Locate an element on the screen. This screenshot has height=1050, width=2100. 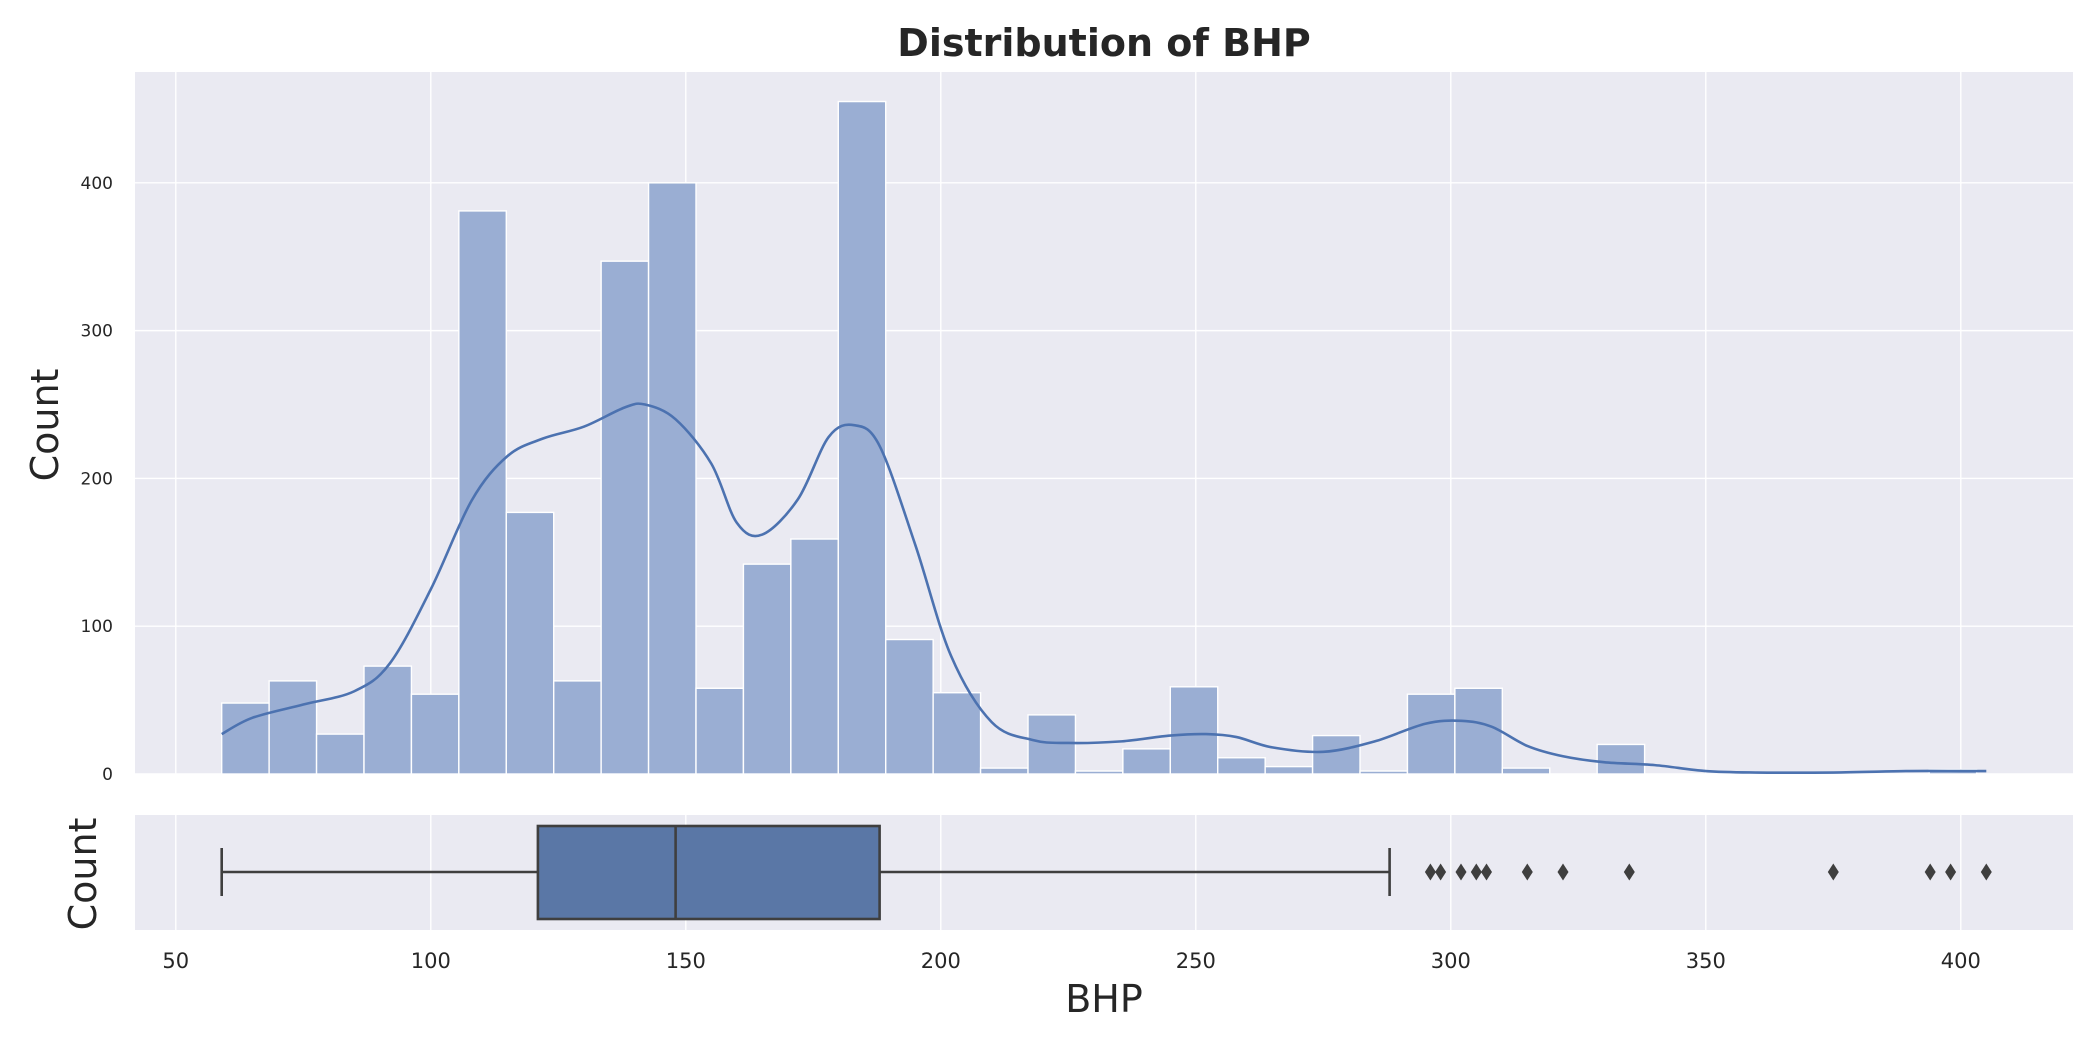
boxplot-marks is located at coordinates (805, 872).